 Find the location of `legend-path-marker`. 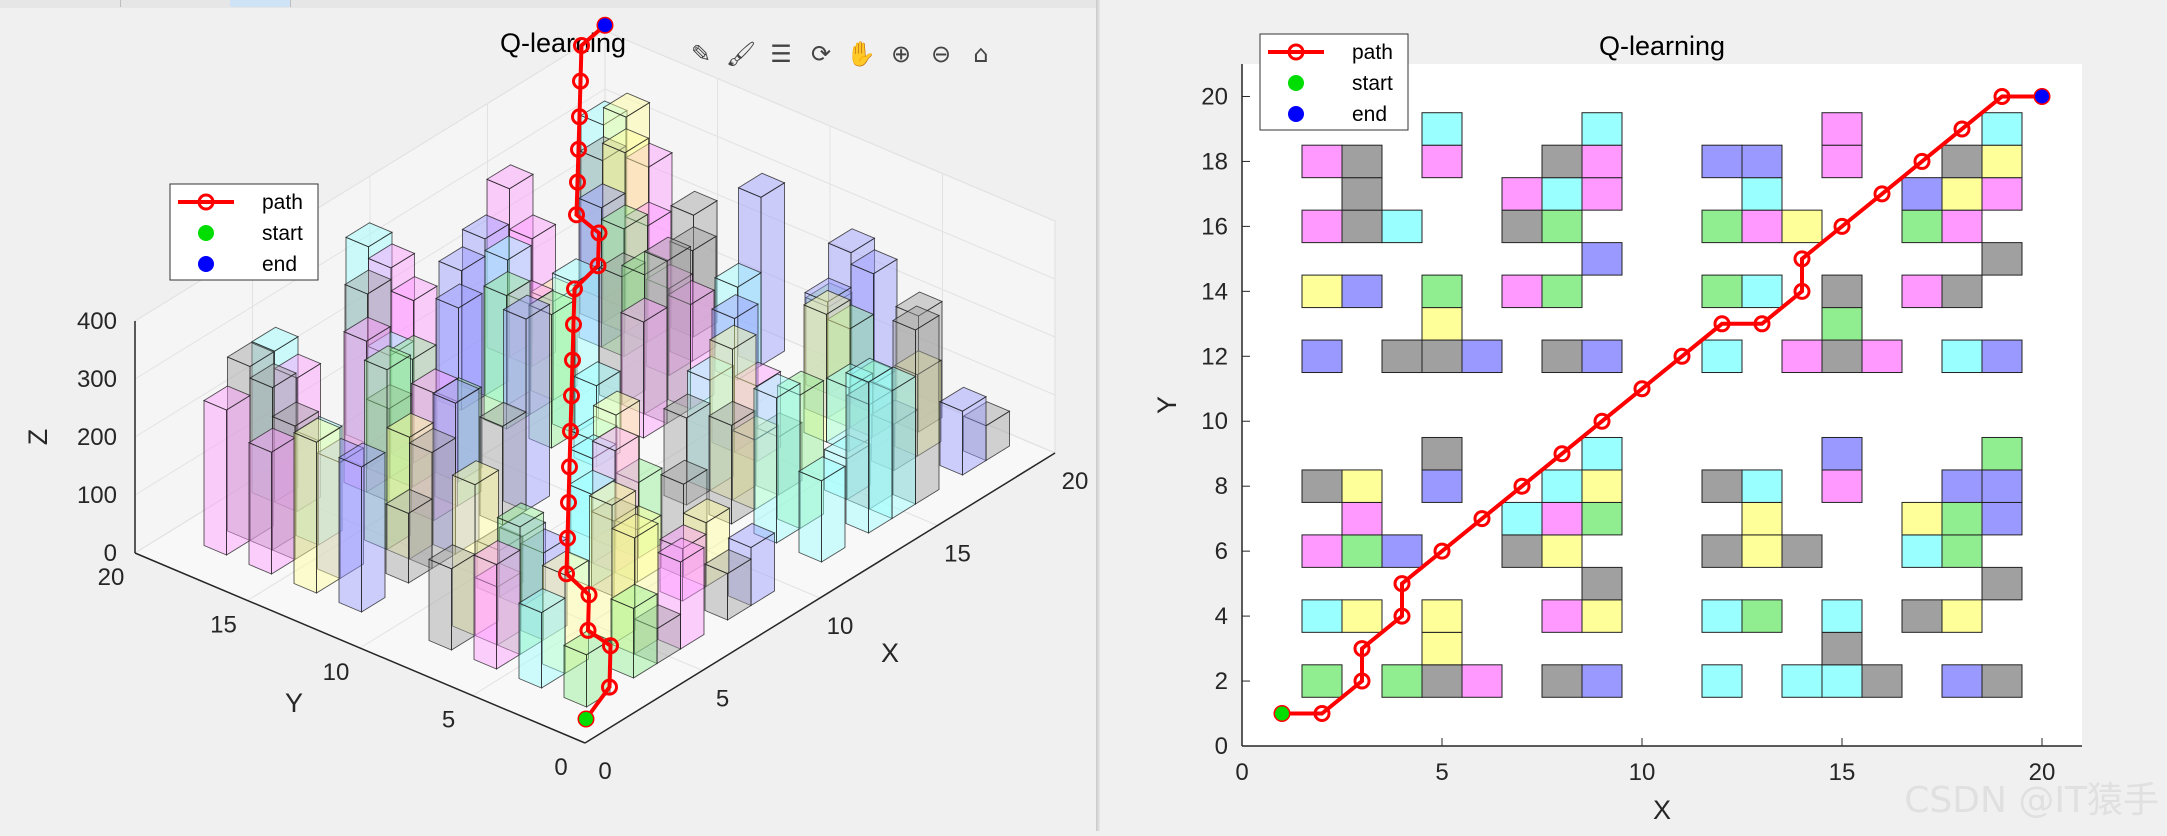

legend-path-marker is located at coordinates (206, 202).